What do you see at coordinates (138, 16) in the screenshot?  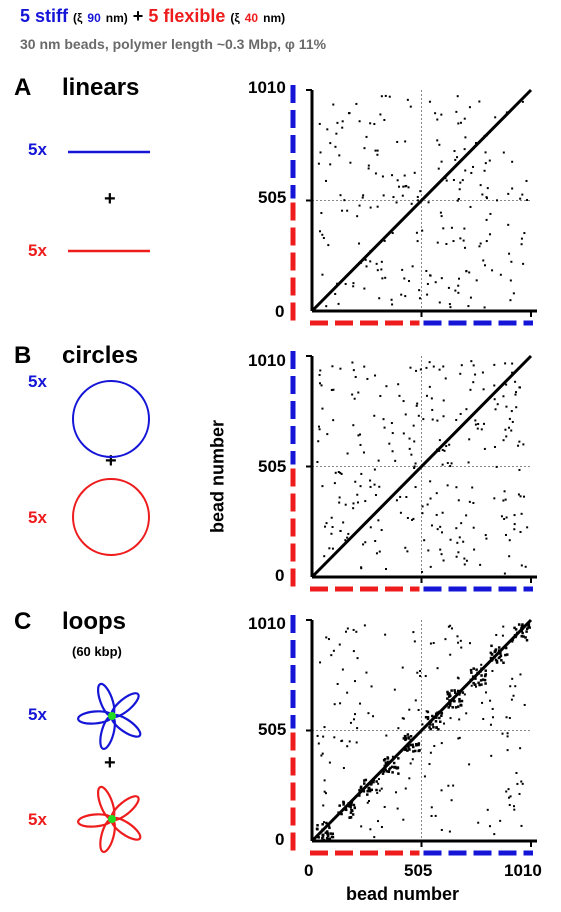 I see `title-plus: +` at bounding box center [138, 16].